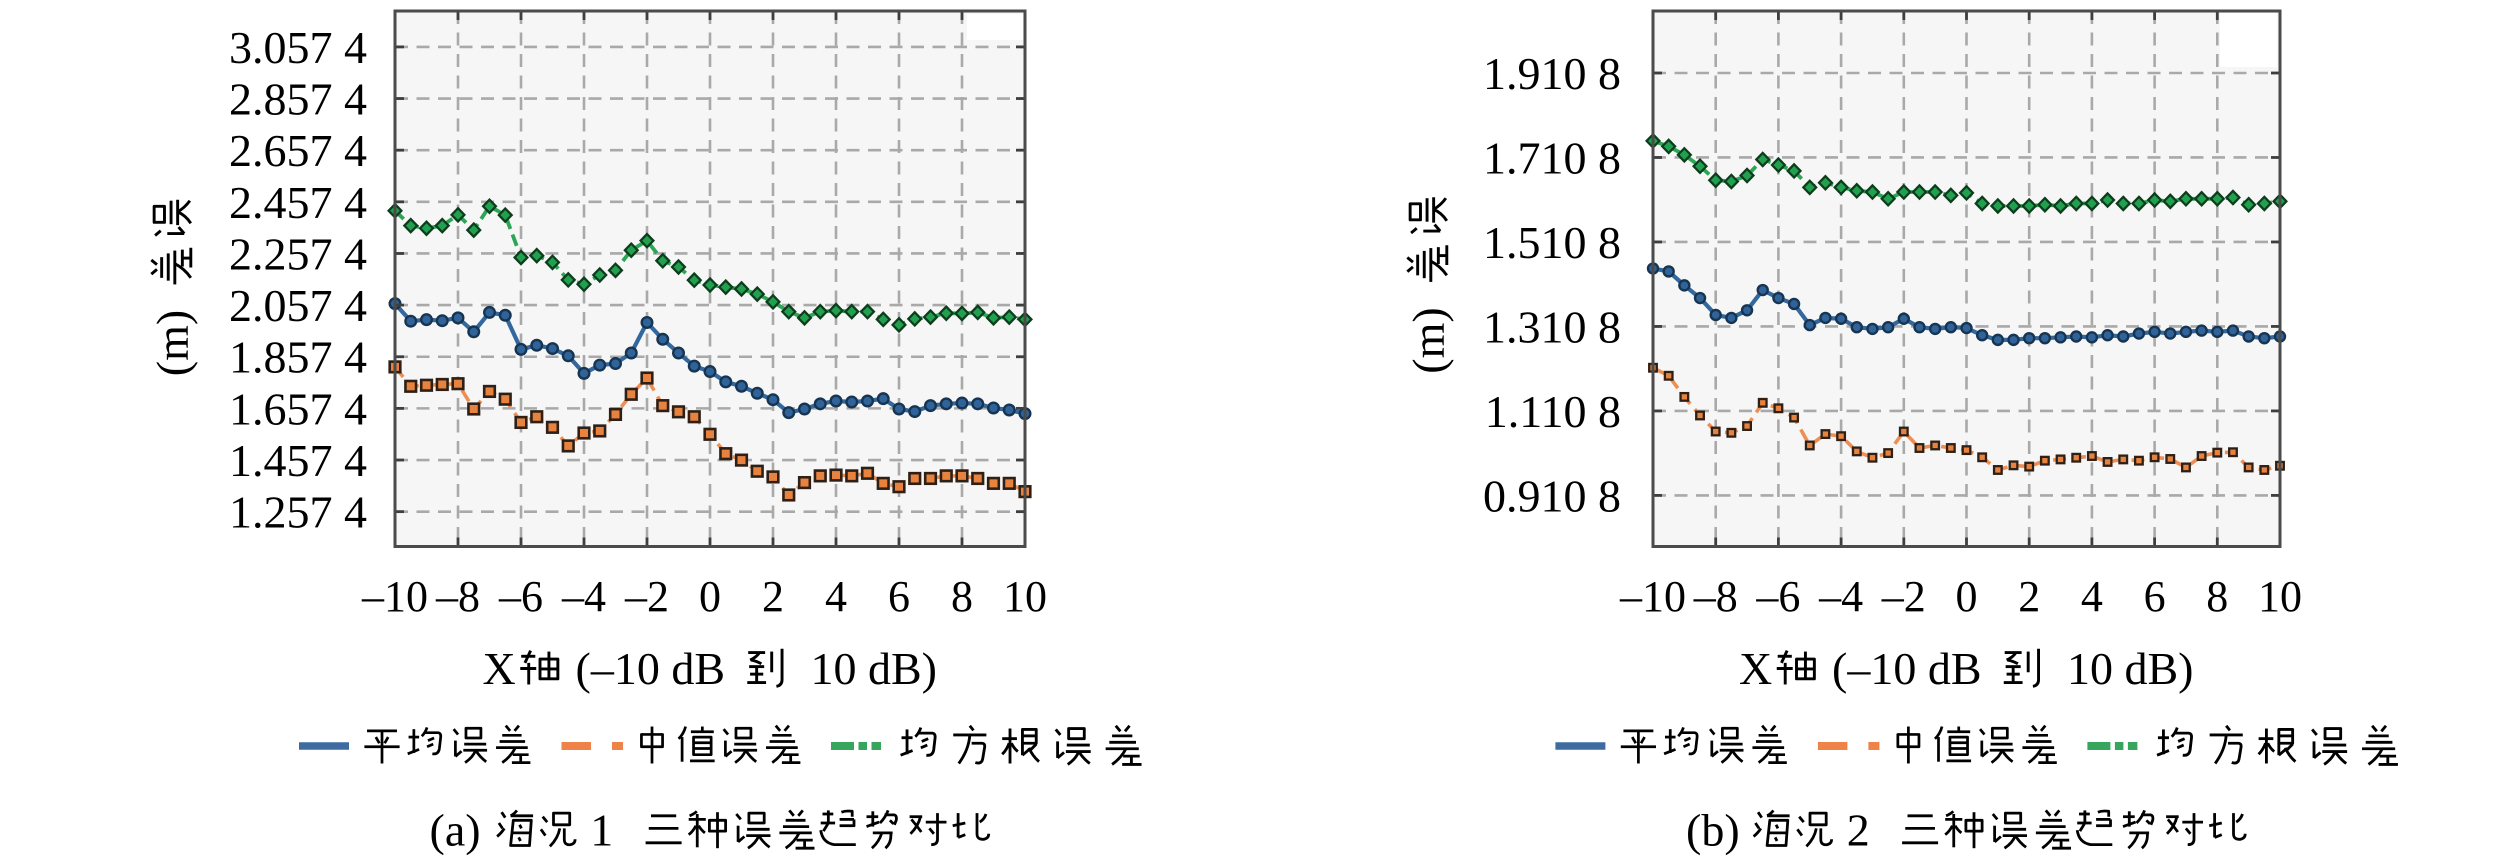 The width and height of the screenshot is (2520, 859). I want to click on svg-text: 1.257 4, so click(298, 512).